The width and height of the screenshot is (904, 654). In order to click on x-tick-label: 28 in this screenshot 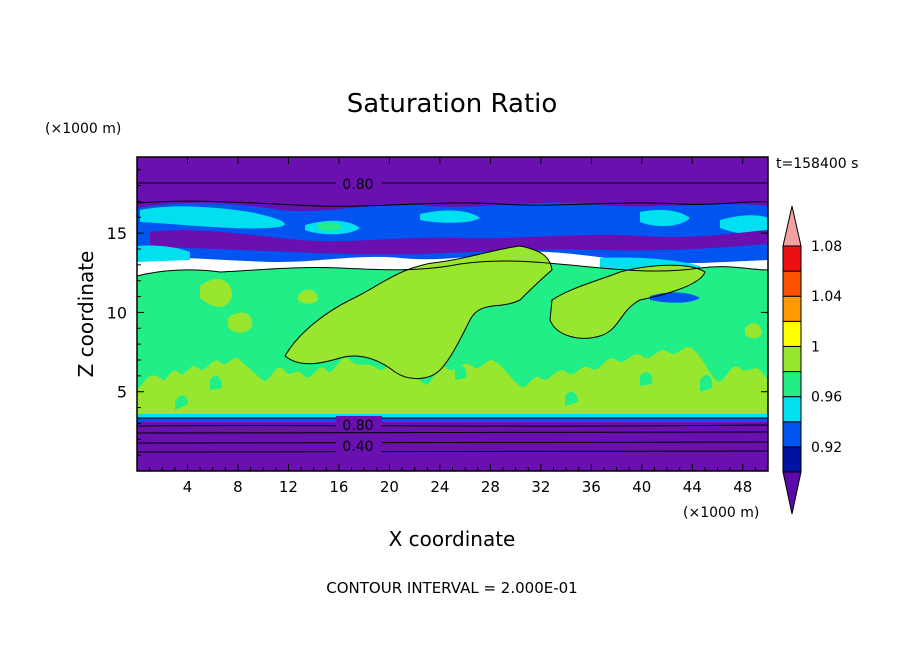, I will do `click(490, 487)`.